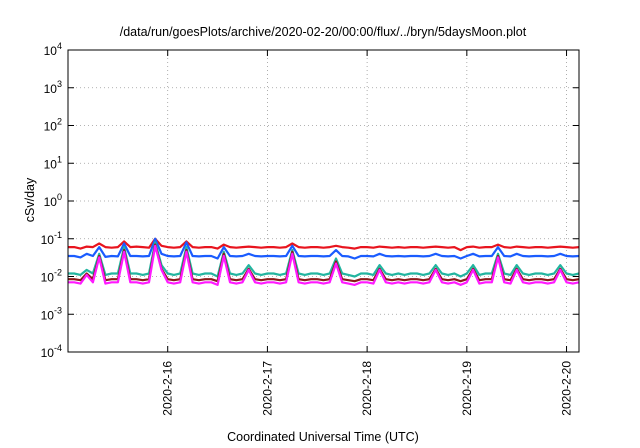  Describe the element at coordinates (53, 87) in the screenshot. I see `y-tick-label: 10³` at that location.